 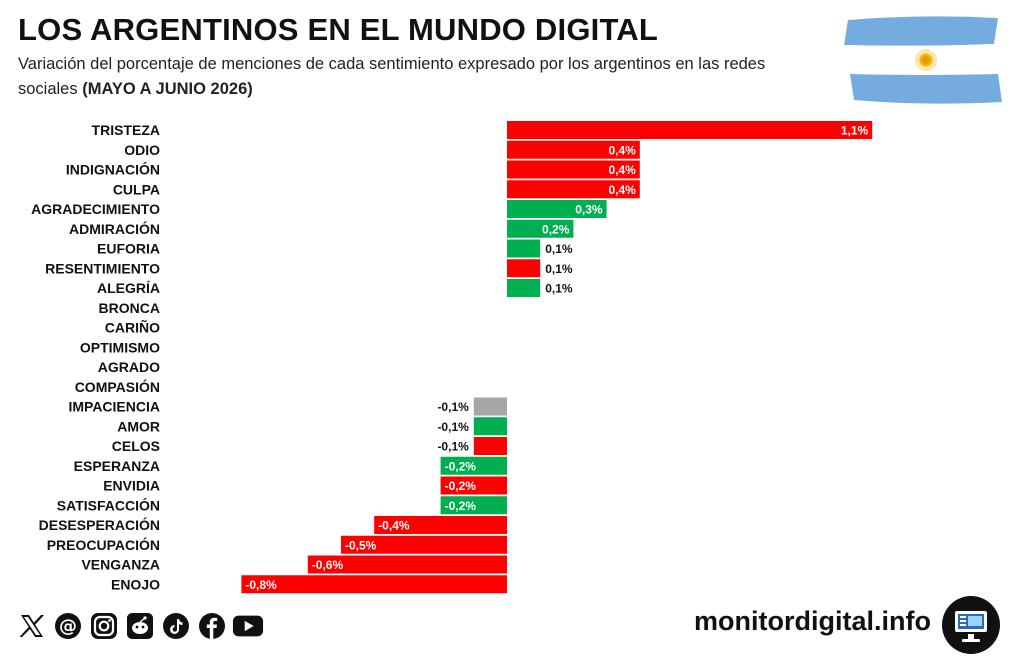 What do you see at coordinates (559, 249) in the screenshot?
I see `value-label-euforia: 0,1%` at bounding box center [559, 249].